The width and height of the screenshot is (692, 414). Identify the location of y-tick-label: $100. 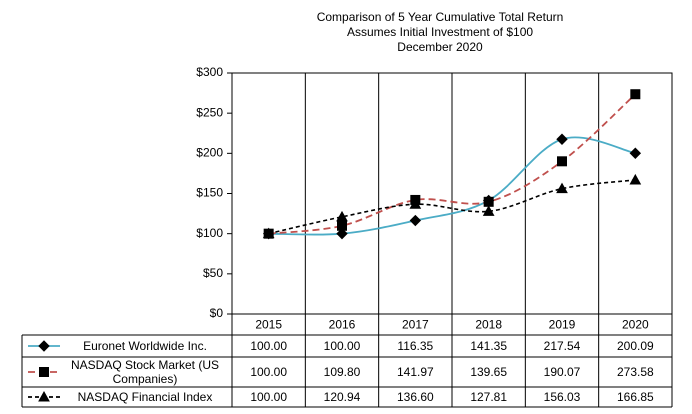
(209, 233).